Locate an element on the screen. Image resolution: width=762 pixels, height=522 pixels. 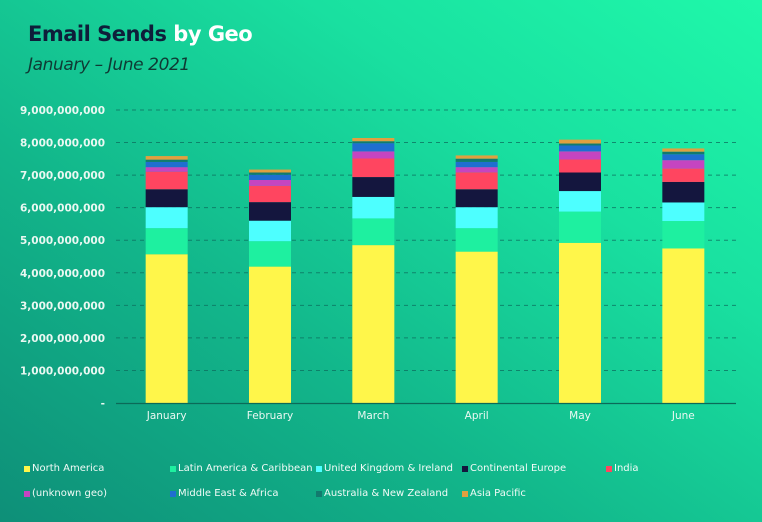
bar-stack-march is located at coordinates (373, 270).